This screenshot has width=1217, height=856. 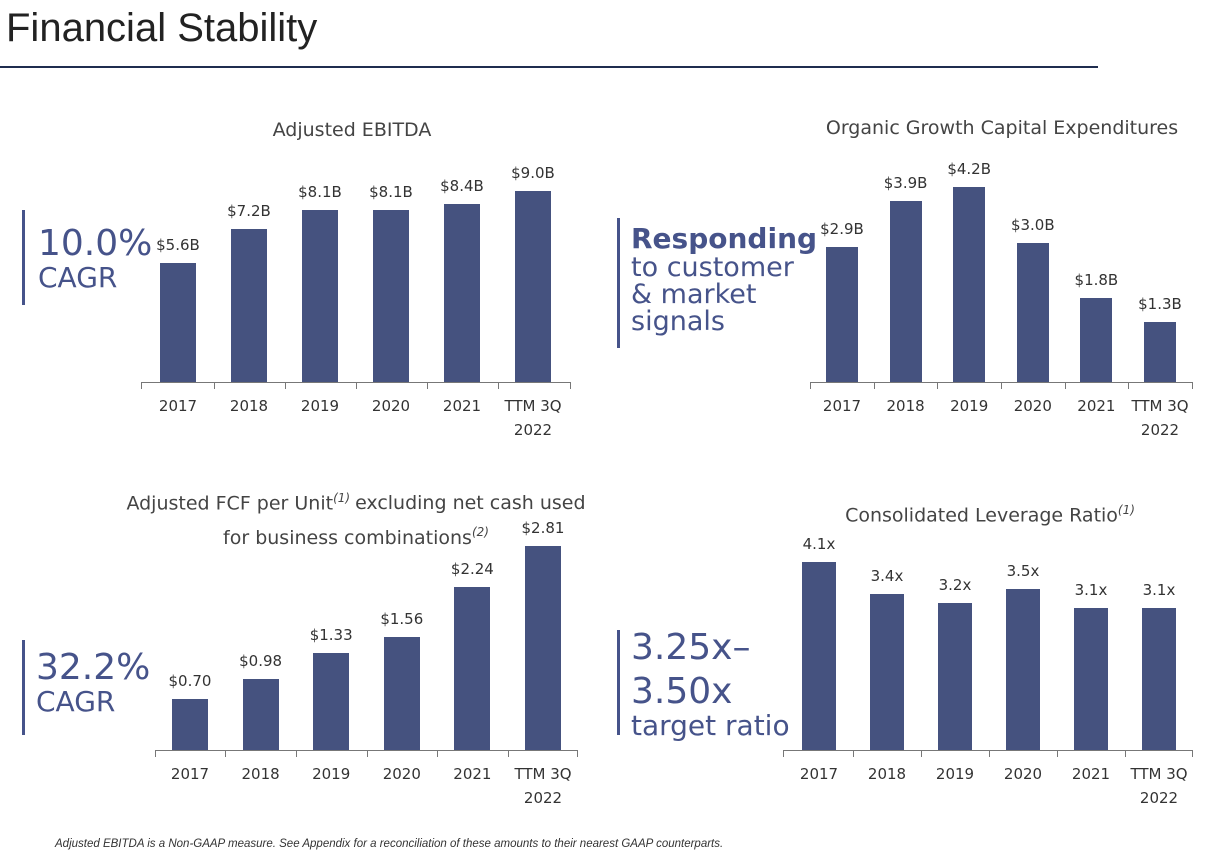 I want to click on value-label: $3.9B, so click(x=905, y=183).